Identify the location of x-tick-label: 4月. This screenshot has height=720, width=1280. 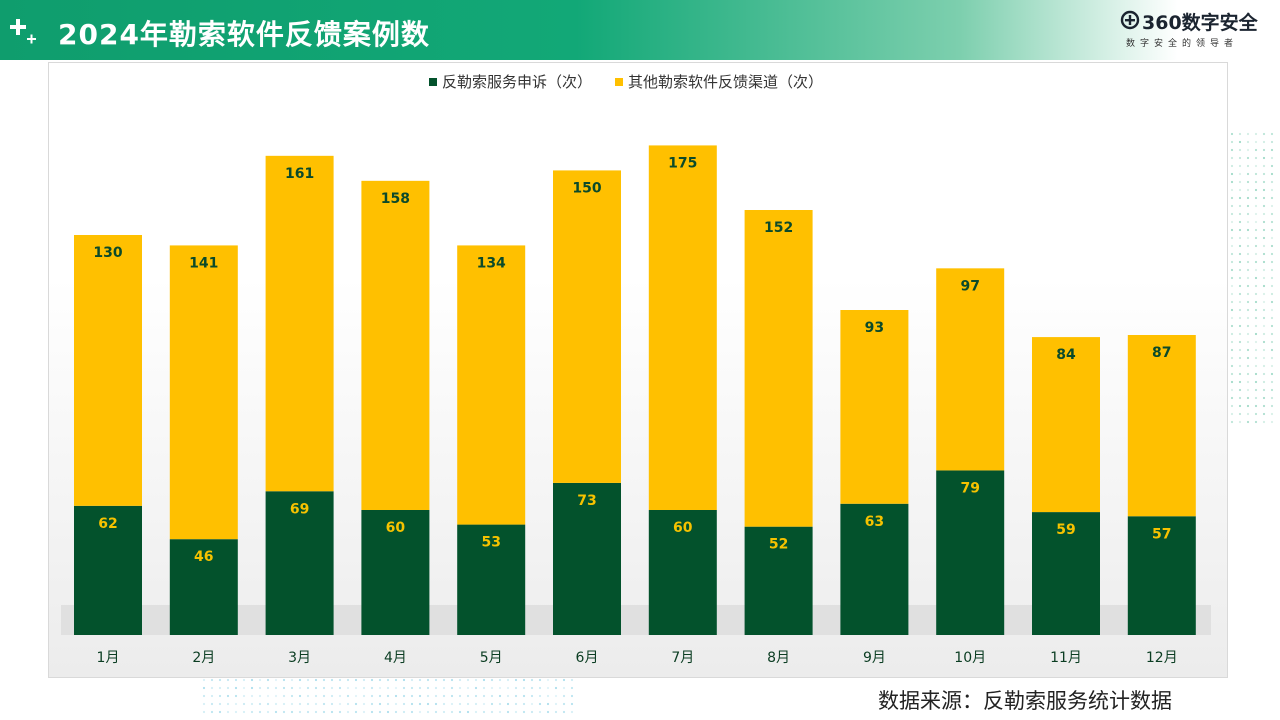
(395, 658).